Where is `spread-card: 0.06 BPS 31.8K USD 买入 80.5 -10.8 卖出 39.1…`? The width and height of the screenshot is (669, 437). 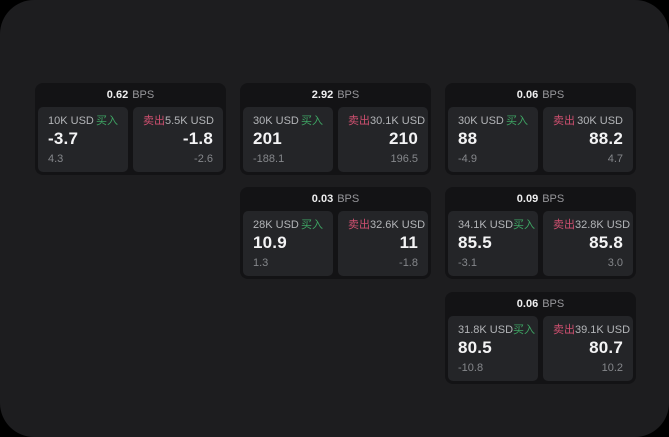
spread-card: 0.06 BPS 31.8K USD 买入 80.5 -10.8 卖出 39.1… is located at coordinates (540, 338).